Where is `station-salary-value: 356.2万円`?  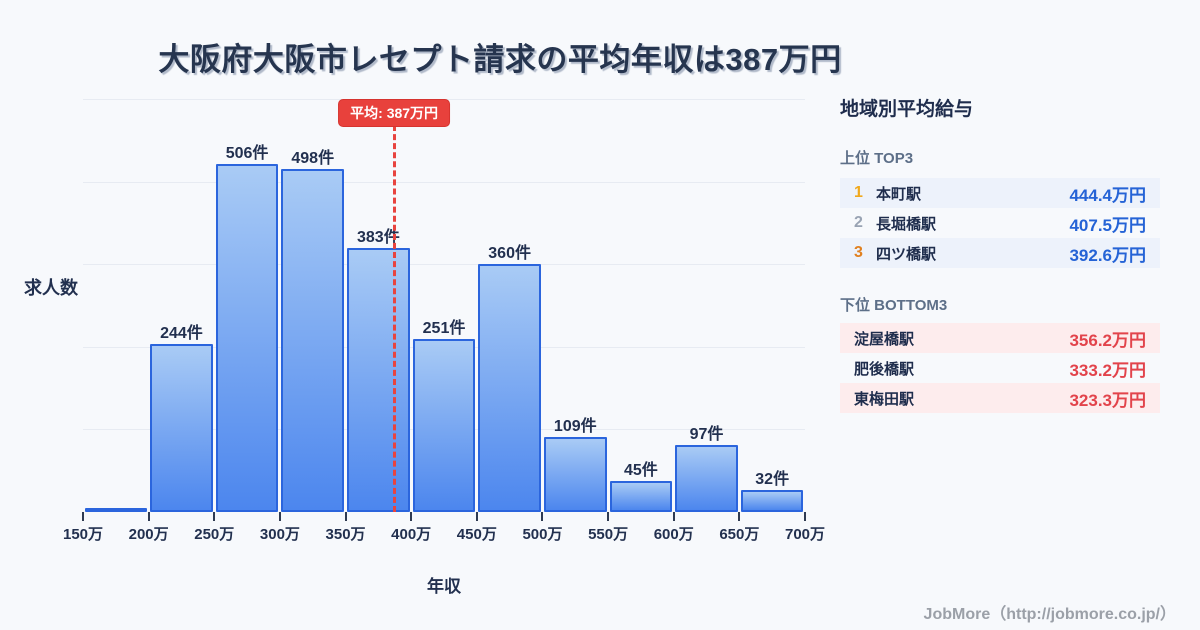
station-salary-value: 356.2万円 is located at coordinates (1107, 340).